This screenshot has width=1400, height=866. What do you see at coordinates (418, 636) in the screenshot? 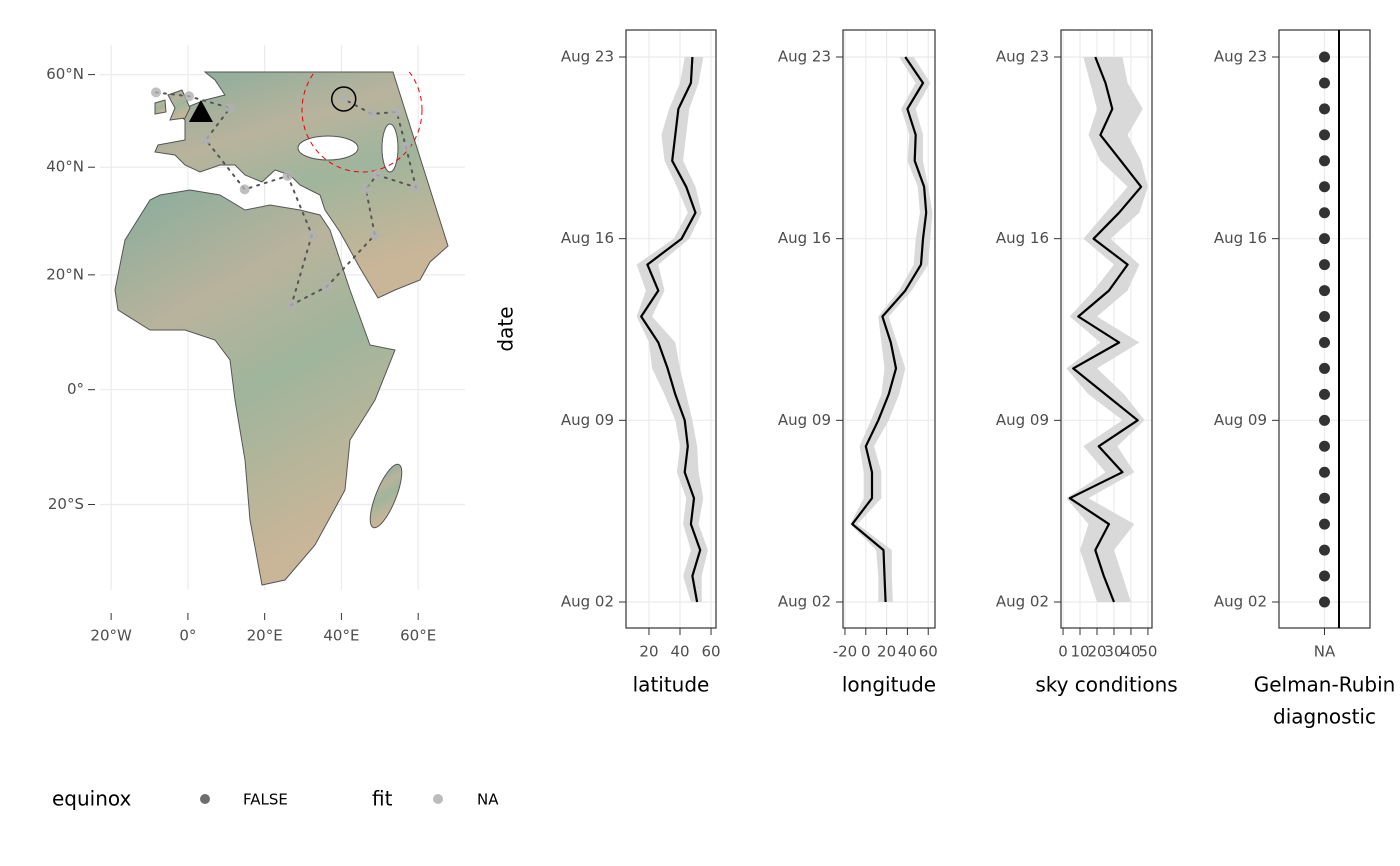
I see `x-tick-label: 60°E` at bounding box center [418, 636].